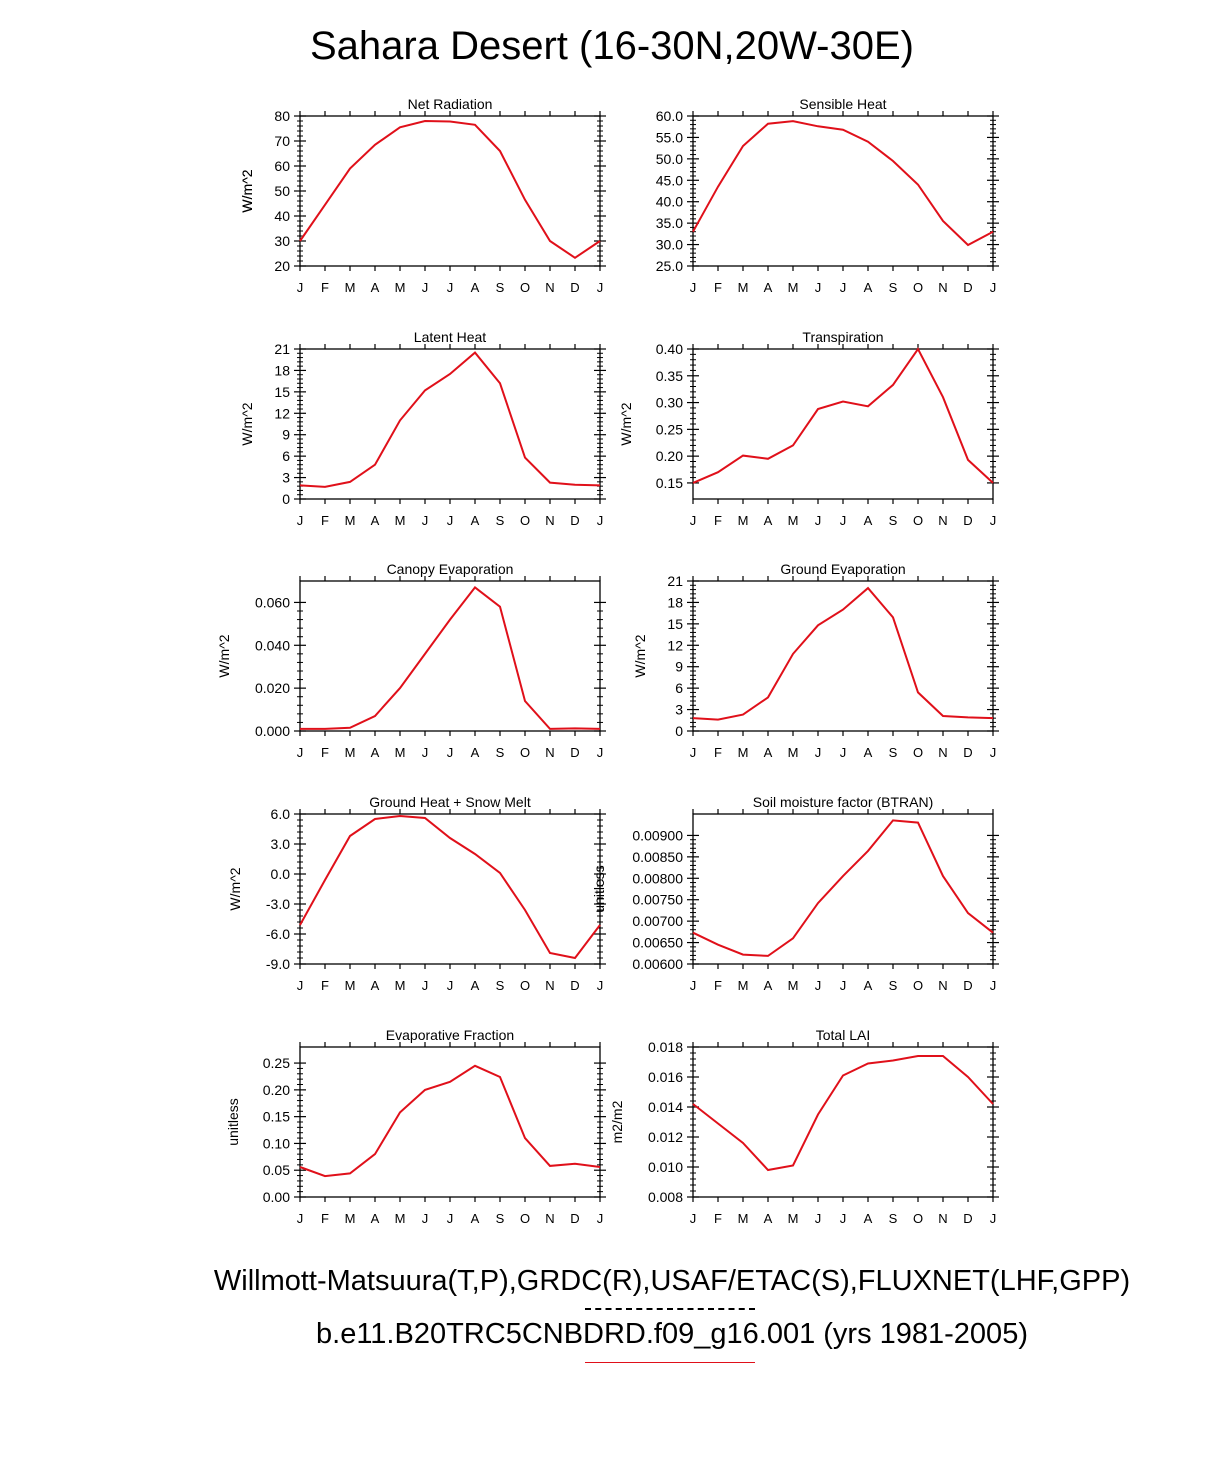  Describe the element at coordinates (679, 688) in the screenshot. I see `y-tick-label: 6` at that location.